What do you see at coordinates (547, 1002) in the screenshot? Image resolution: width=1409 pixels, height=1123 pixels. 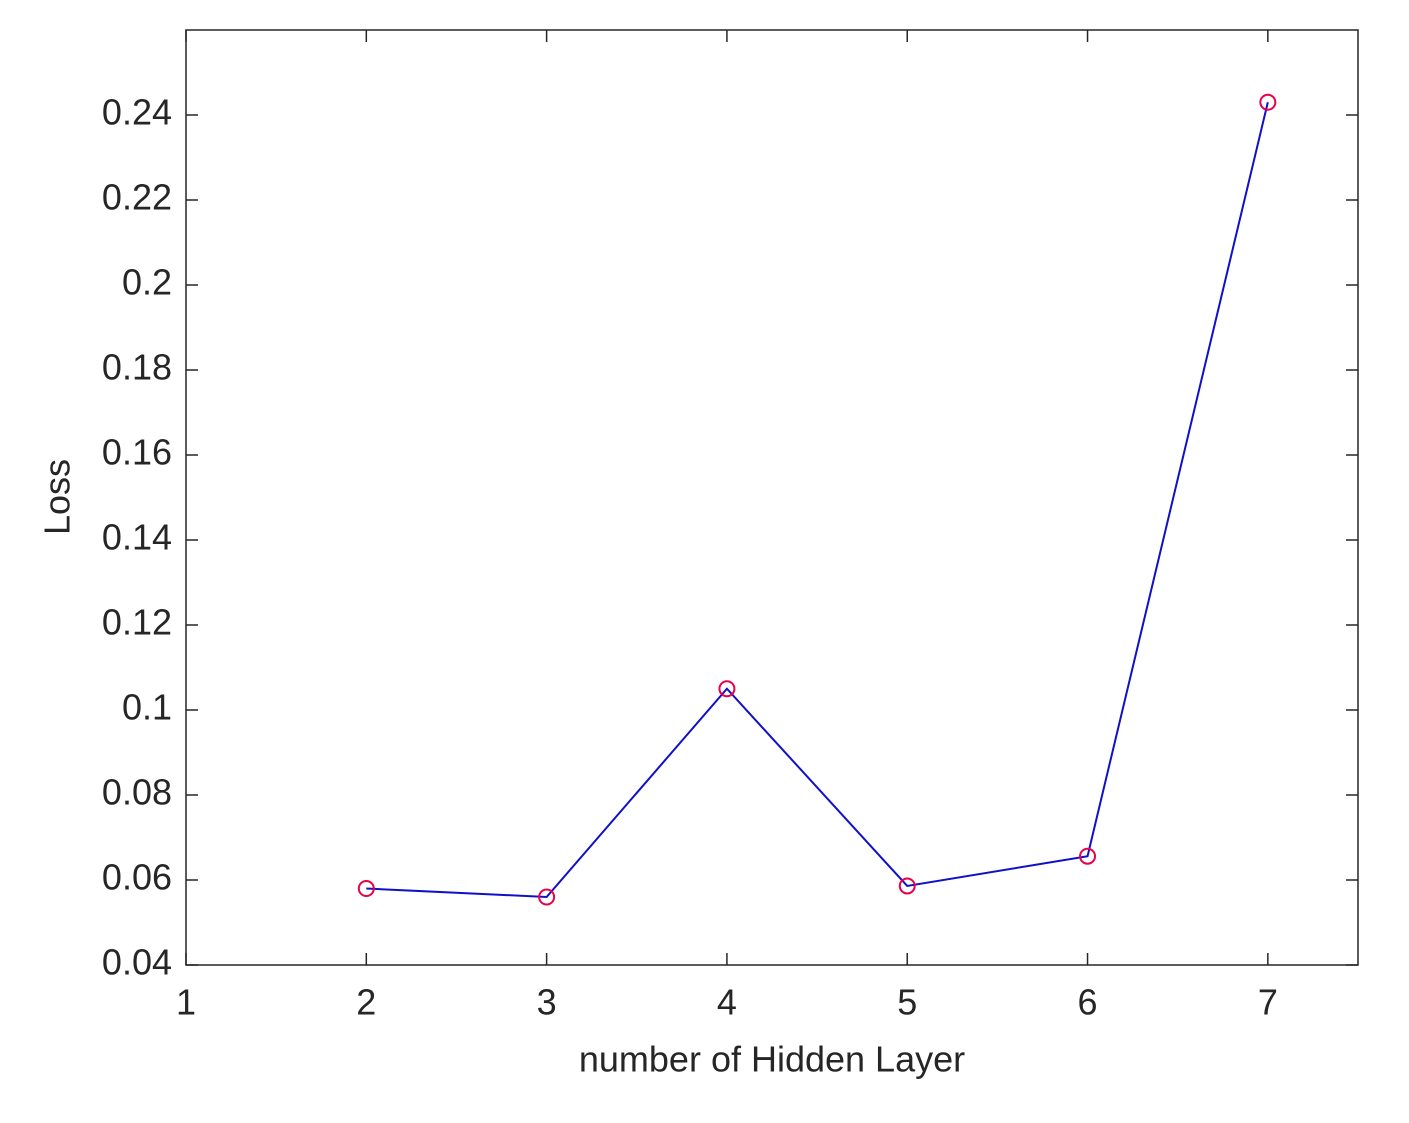 I see `x-tick-label: 3` at bounding box center [547, 1002].